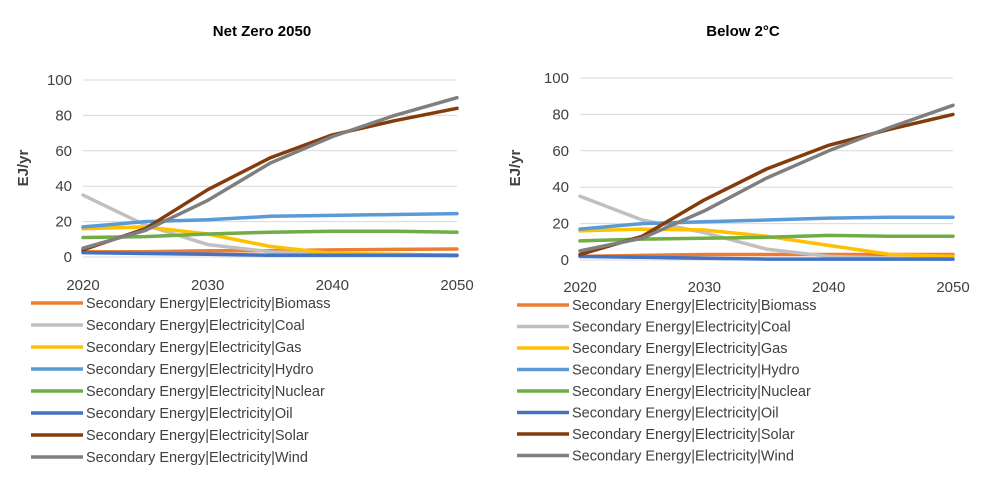 The height and width of the screenshot is (493, 991). What do you see at coordinates (262, 31) in the screenshot?
I see `chart-title: Net Zero 2050` at bounding box center [262, 31].